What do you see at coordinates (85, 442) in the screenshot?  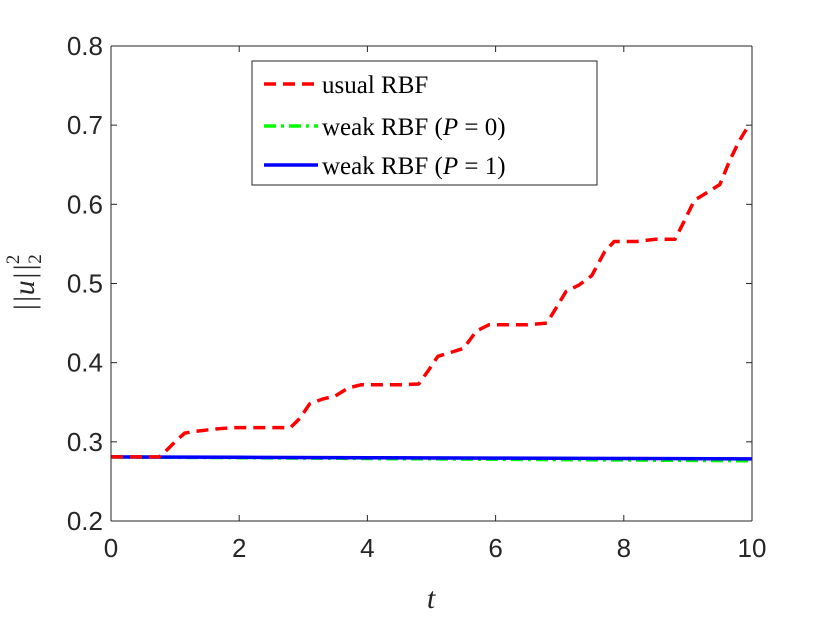 I see `y-tick-label: 0.3` at bounding box center [85, 442].